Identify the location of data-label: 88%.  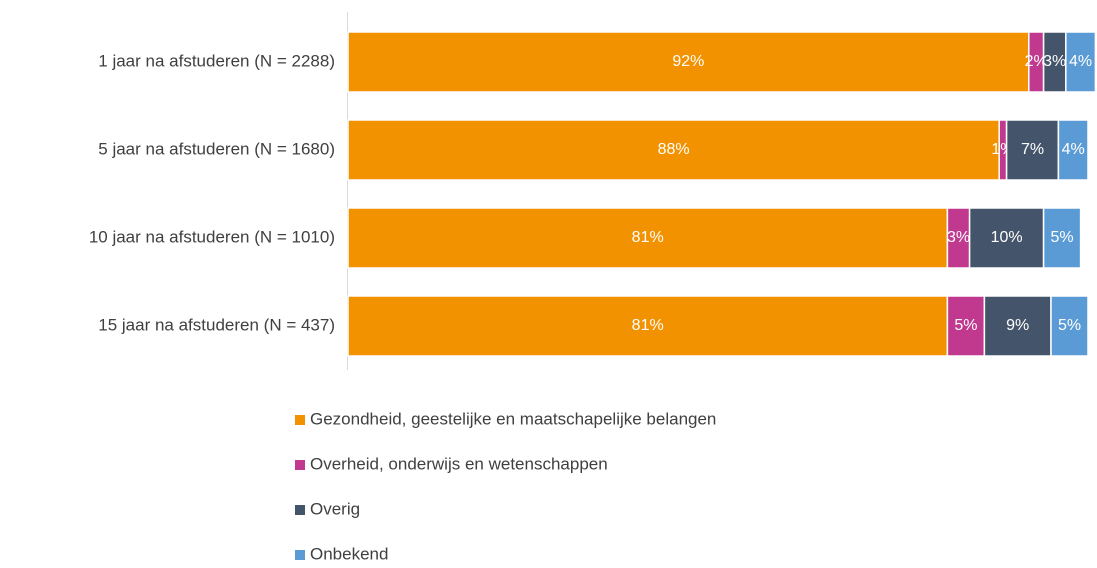
(674, 149).